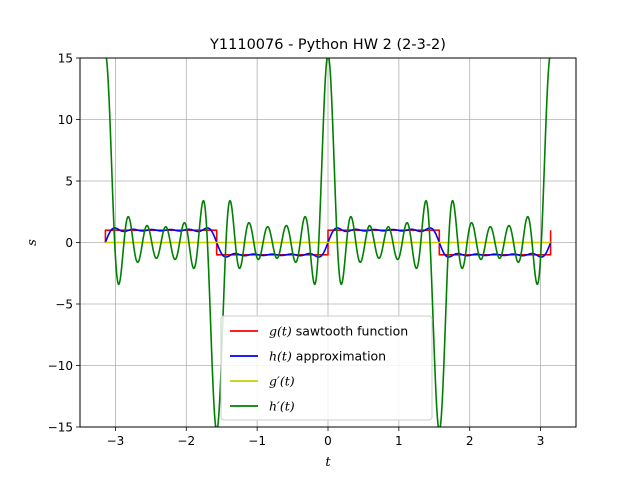 The height and width of the screenshot is (480, 640). Describe the element at coordinates (257, 441) in the screenshot. I see `x-tick-label: −1` at that location.